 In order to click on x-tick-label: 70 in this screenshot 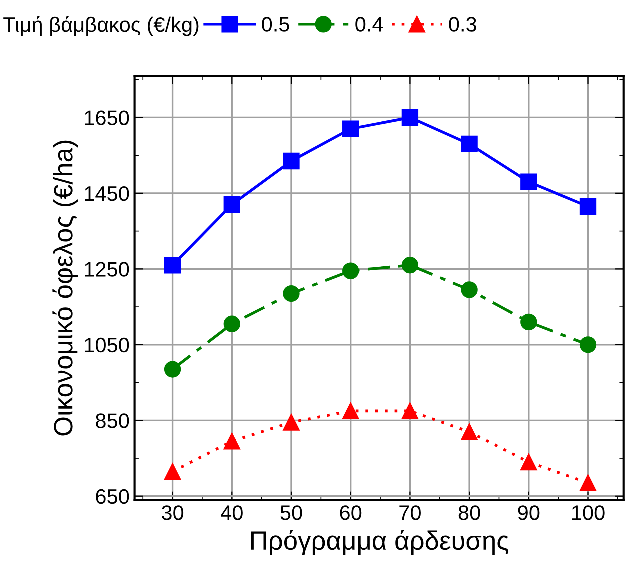, I will do `click(410, 513)`.